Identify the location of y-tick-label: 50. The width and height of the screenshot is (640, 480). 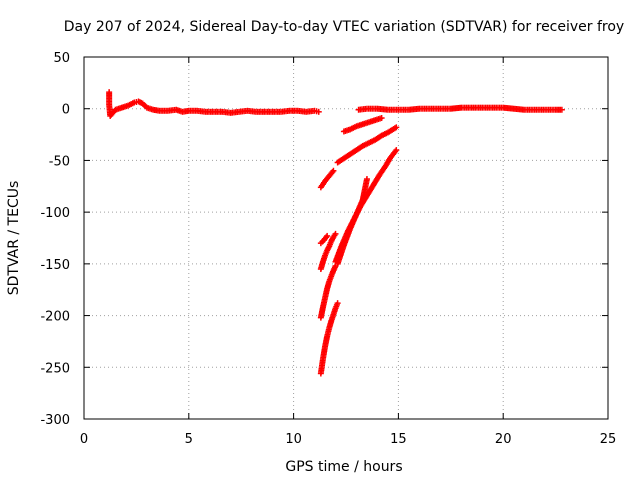
(61, 58).